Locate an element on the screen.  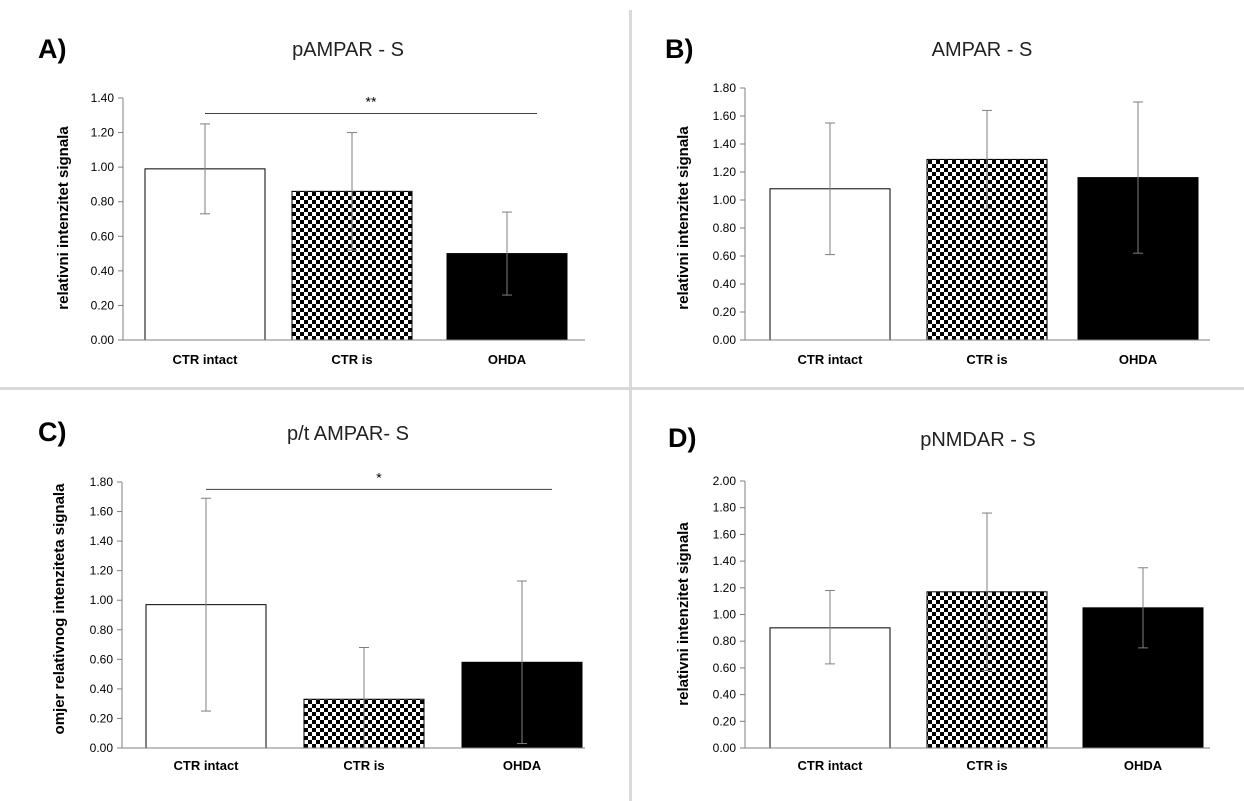
y-tick-label: 2.00 is located at coordinates (725, 481).